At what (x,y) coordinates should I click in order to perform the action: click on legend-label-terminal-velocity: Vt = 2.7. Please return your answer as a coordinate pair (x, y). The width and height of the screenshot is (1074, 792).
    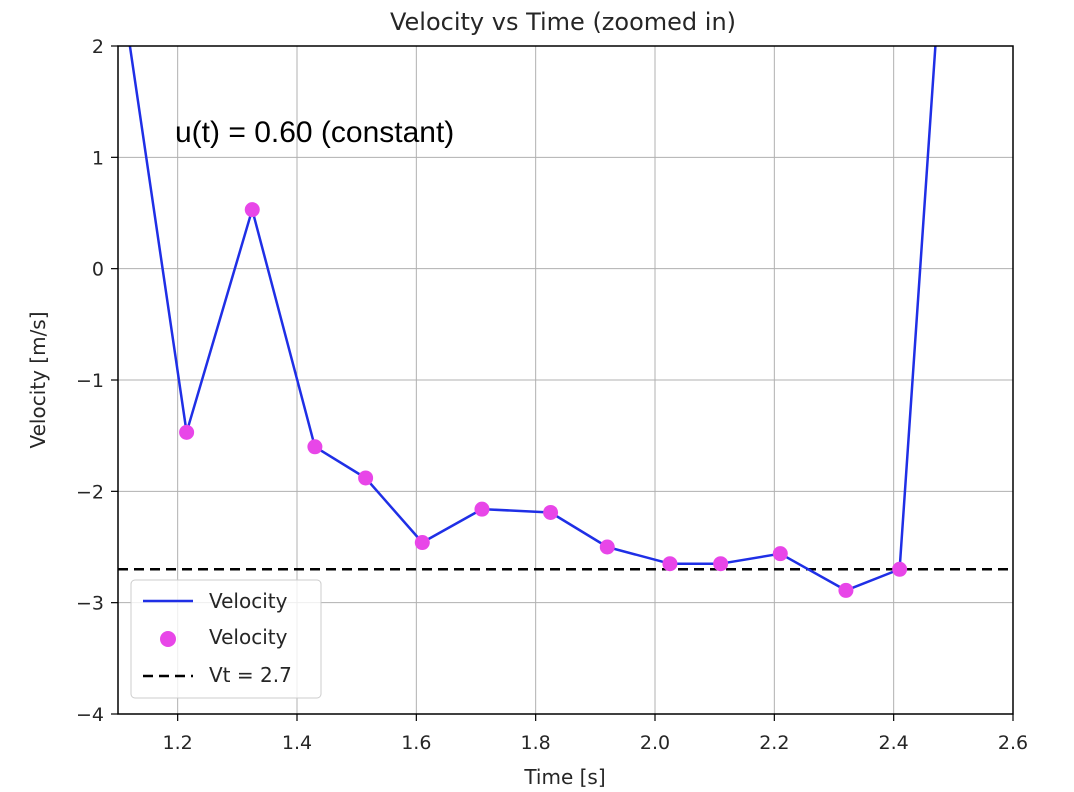
    Looking at the image, I should click on (250, 675).